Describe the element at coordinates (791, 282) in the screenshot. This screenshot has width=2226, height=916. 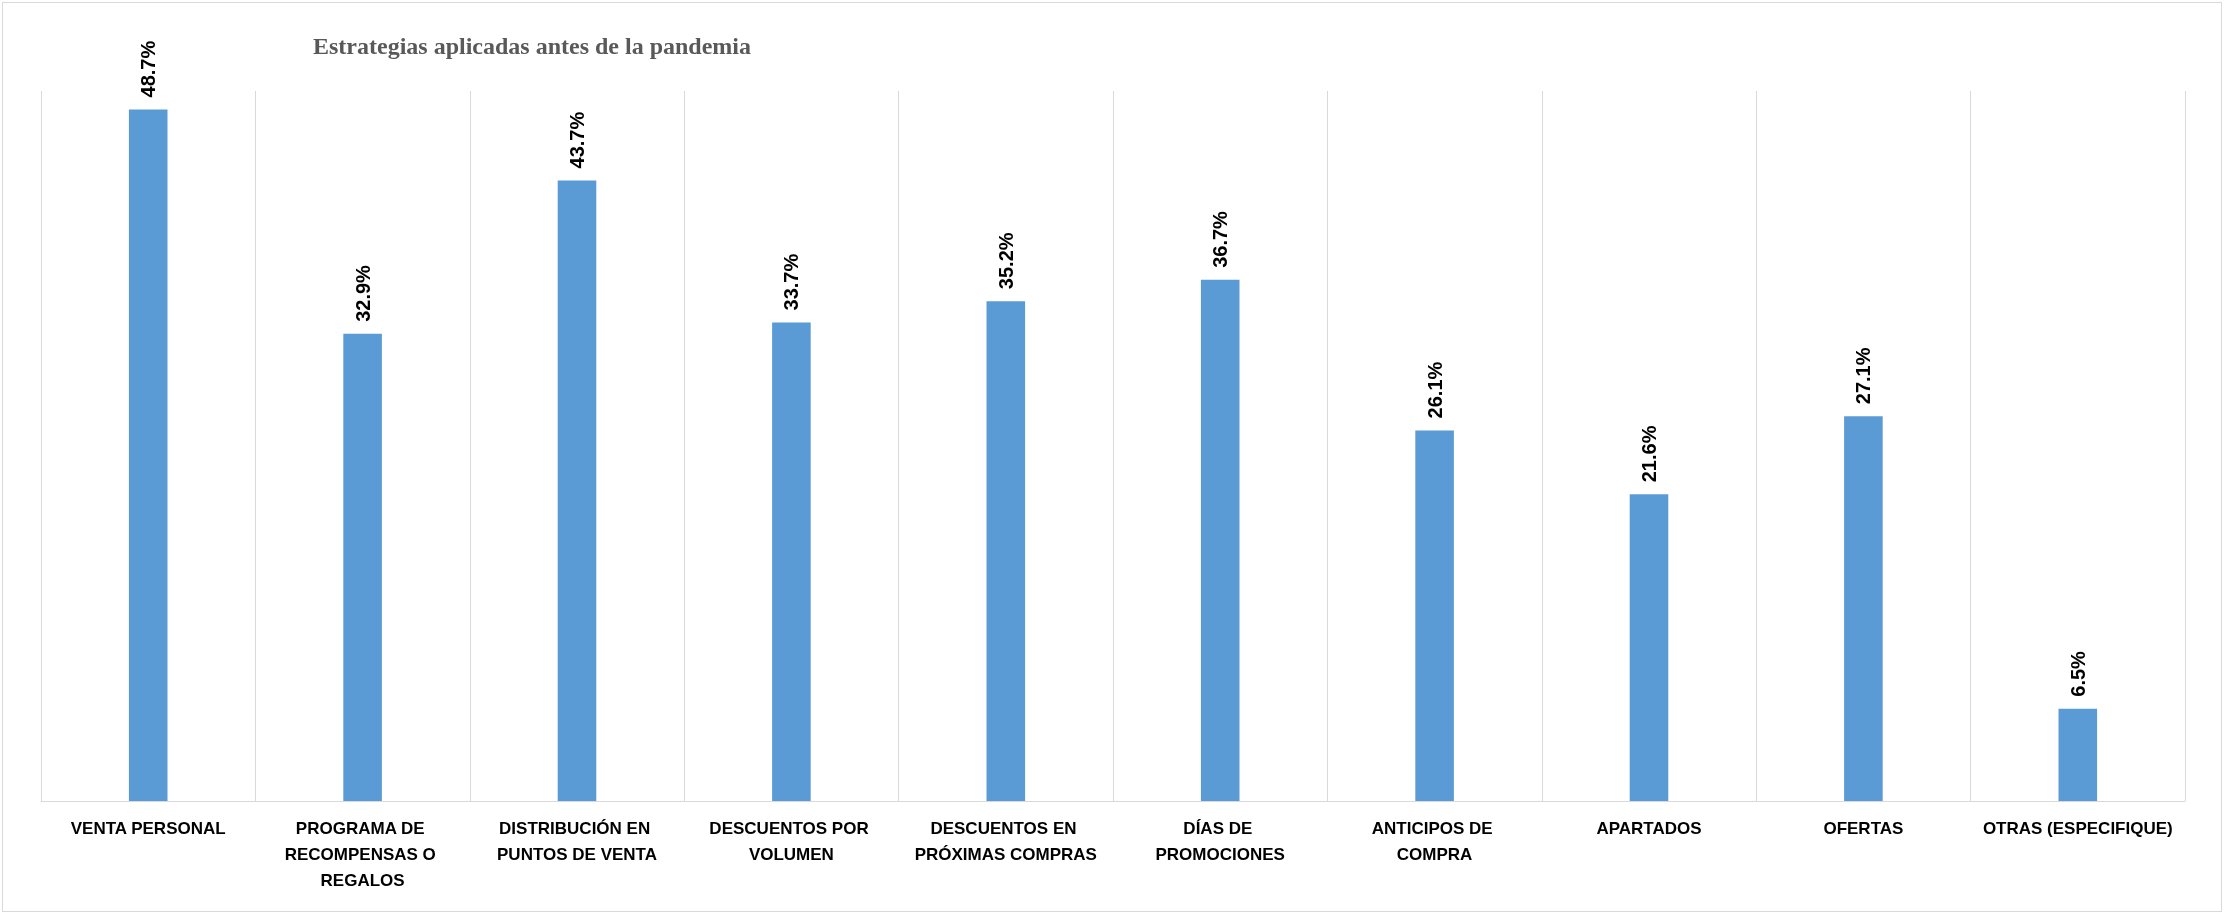
I see `data-label: 33.7%` at that location.